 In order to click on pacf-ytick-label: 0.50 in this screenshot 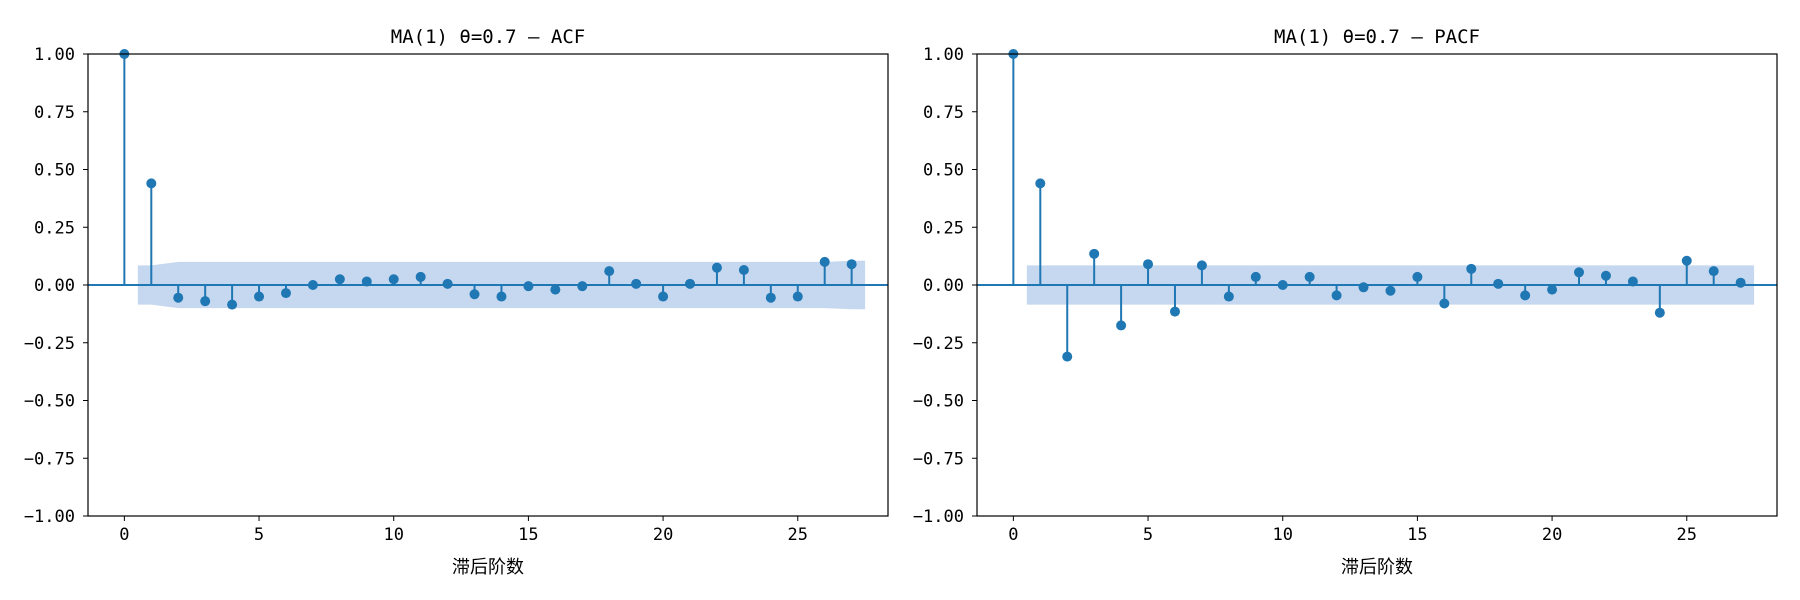, I will do `click(943, 171)`.